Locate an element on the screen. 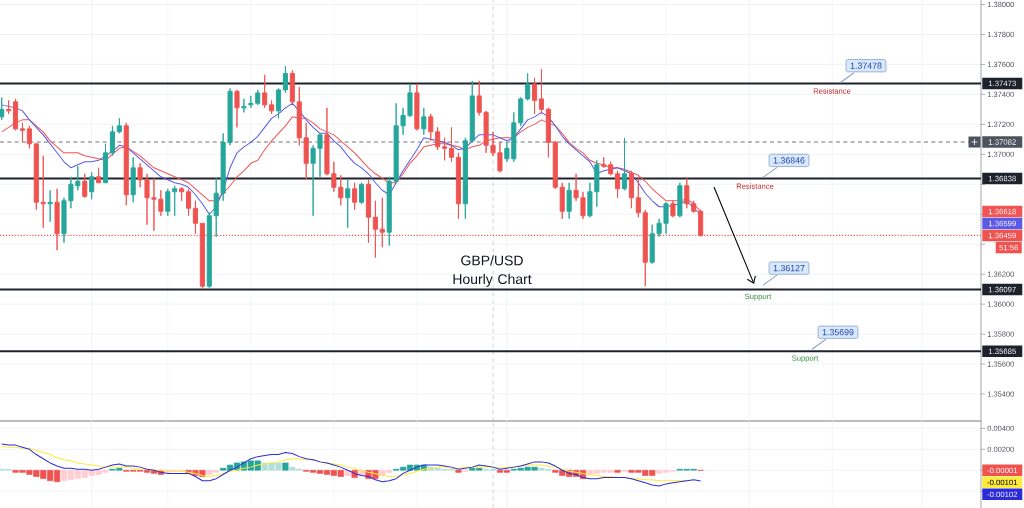  annotation: 1.37478 is located at coordinates (866, 65).